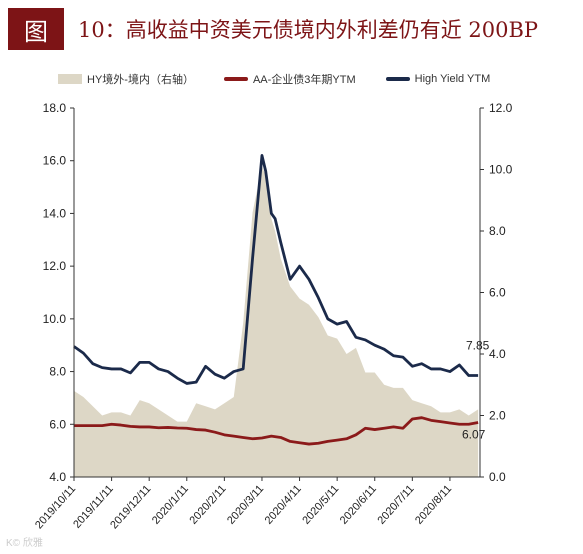 This screenshot has height=554, width=583. Describe the element at coordinates (397, 79) in the screenshot. I see `legend-swatch-hy` at that location.